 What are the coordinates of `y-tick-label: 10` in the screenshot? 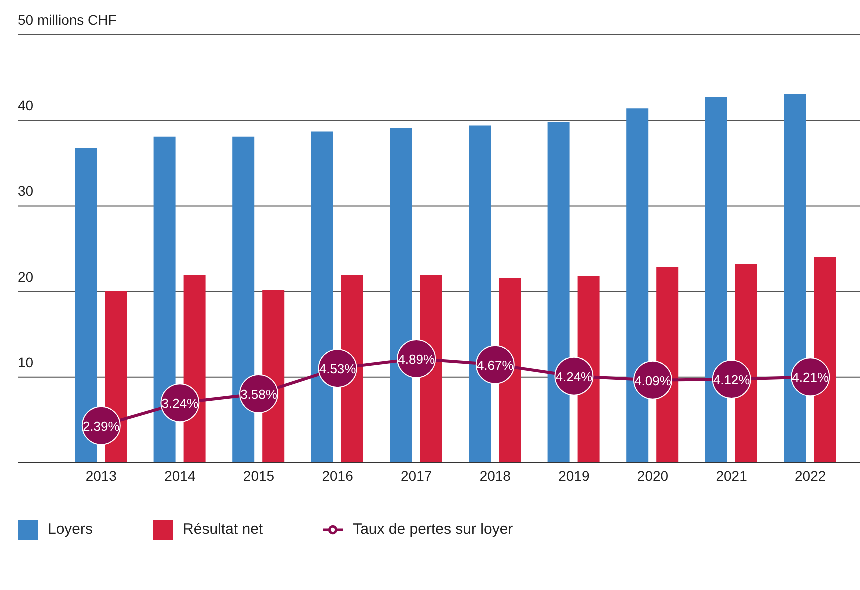 It's located at (26, 362).